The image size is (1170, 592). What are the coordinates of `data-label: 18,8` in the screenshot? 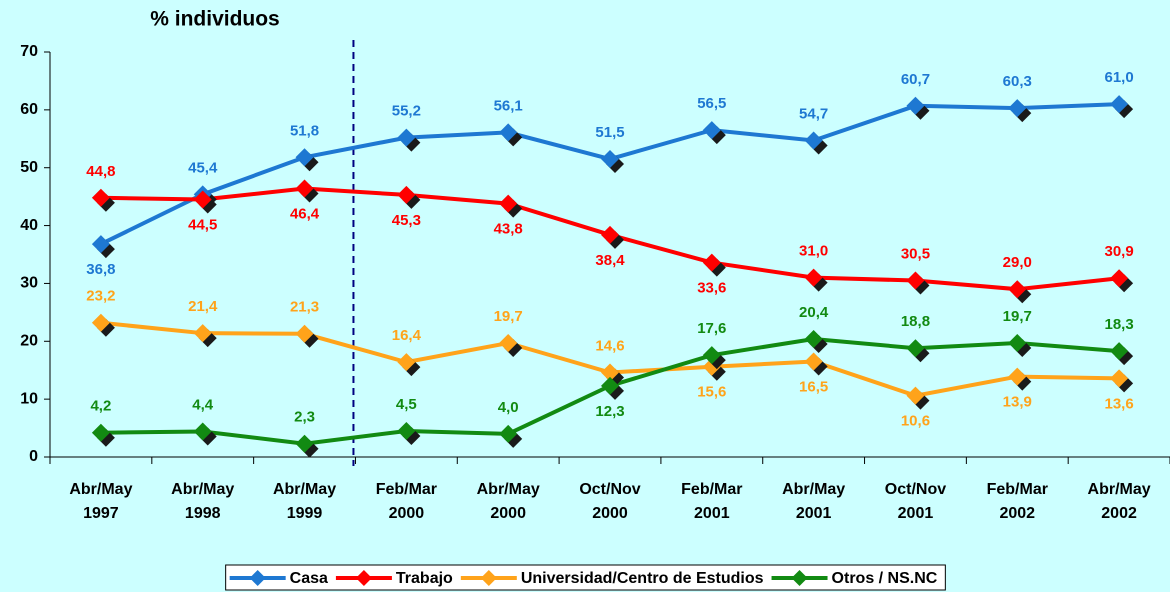 It's located at (915, 321).